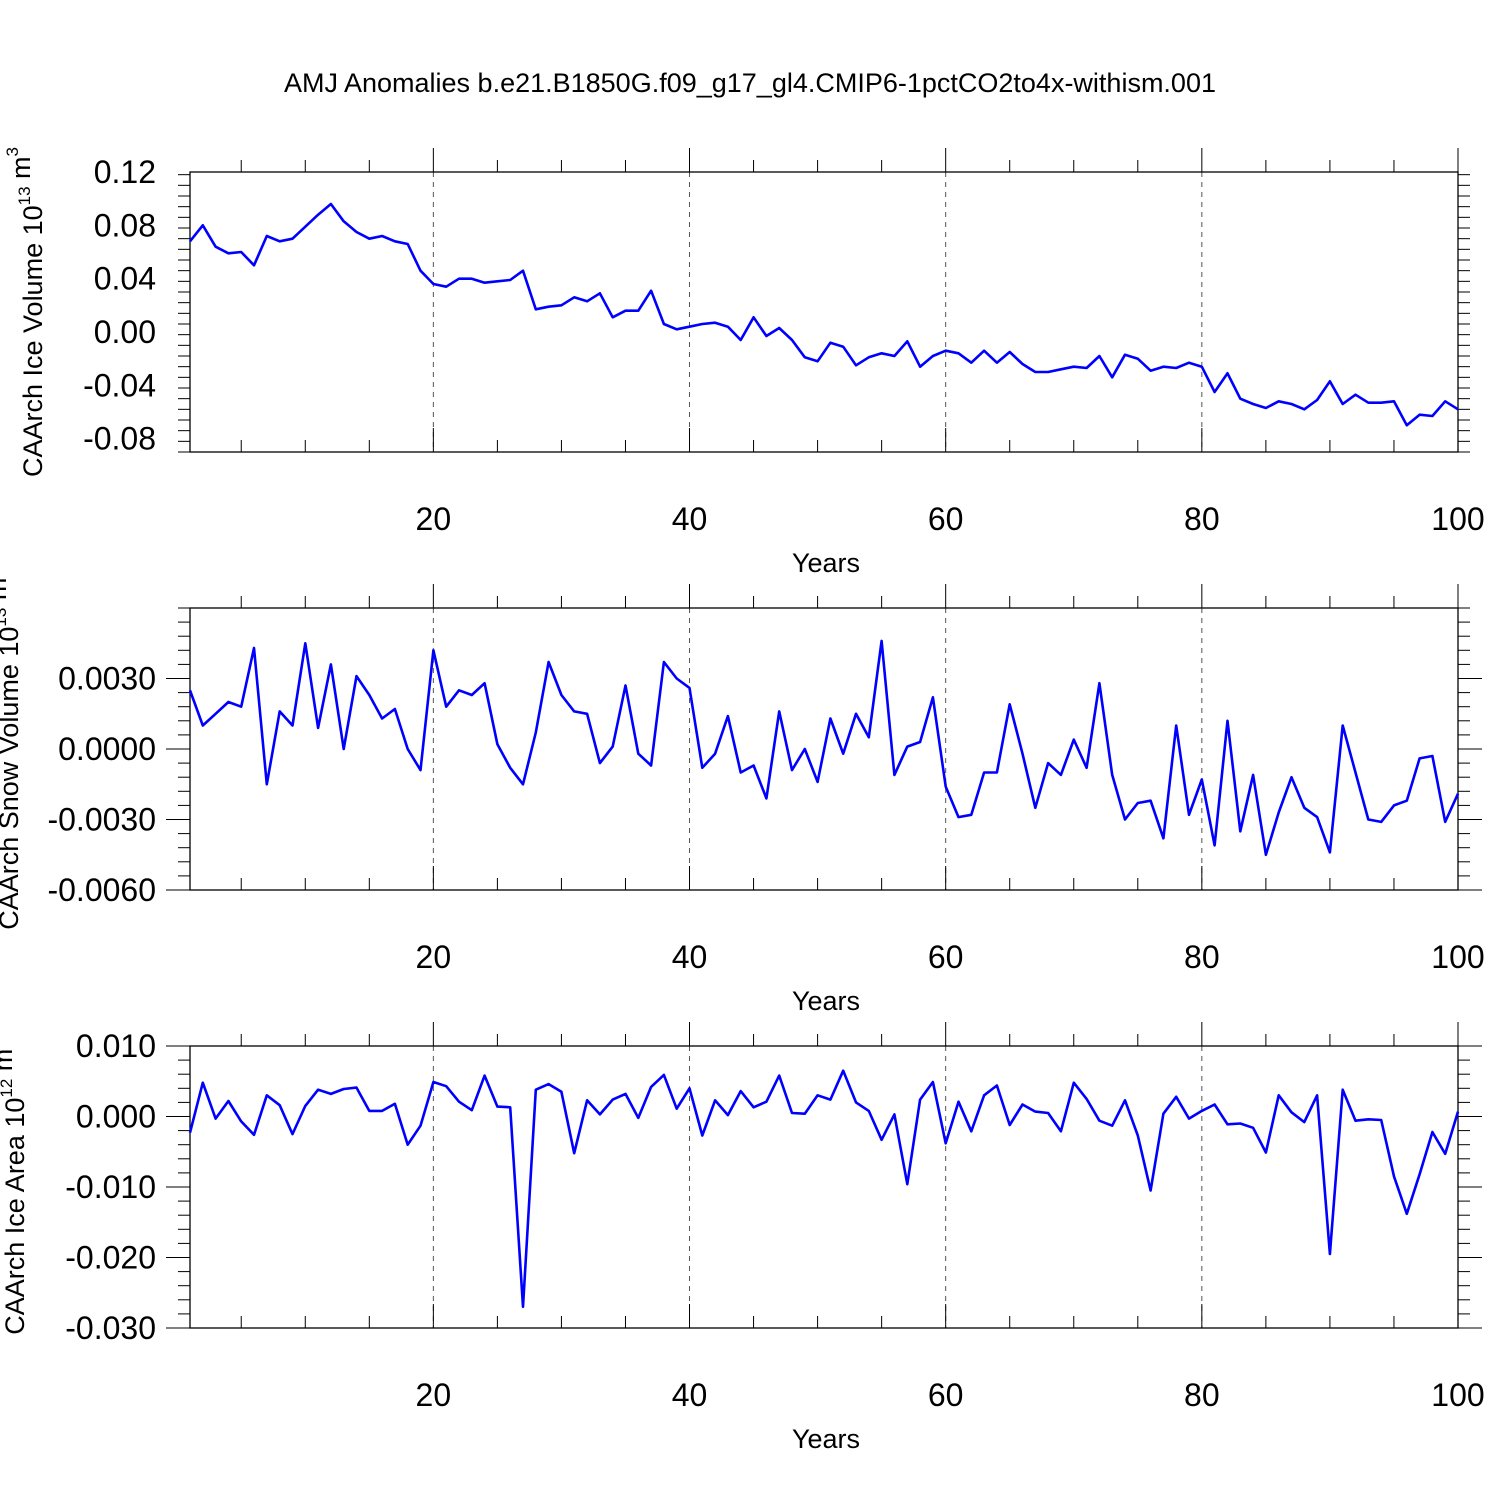 This screenshot has height=1500, width=1500. What do you see at coordinates (33, 341) in the screenshot?
I see `y-axis-label-part: CAArch Ice Volume 10` at bounding box center [33, 341].